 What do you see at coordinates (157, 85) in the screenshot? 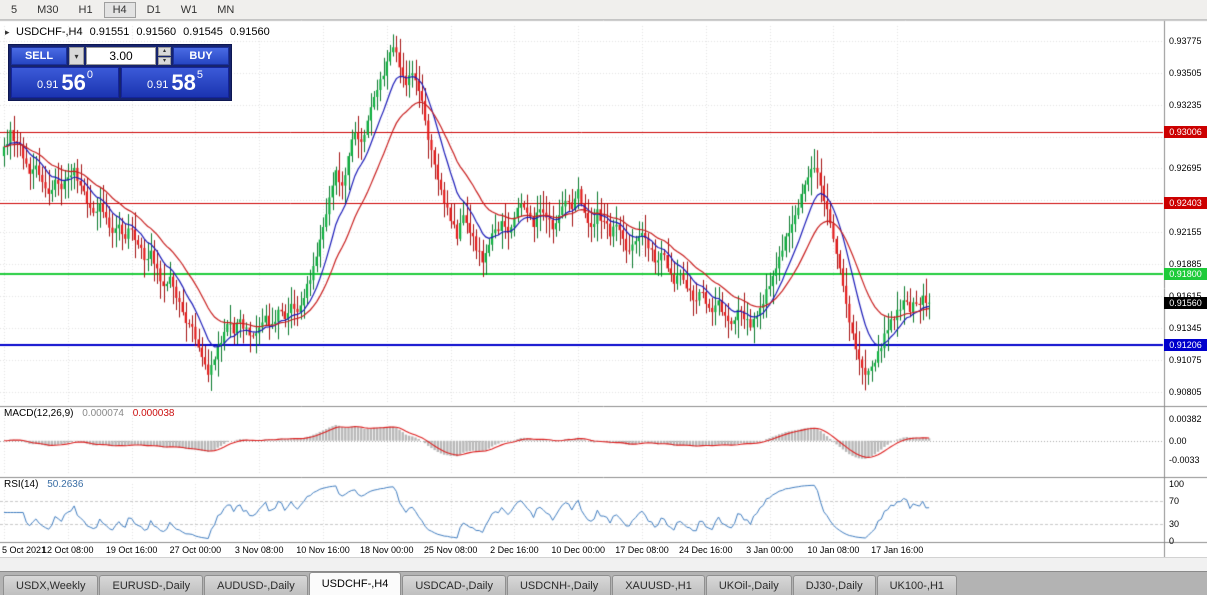
I see `buy-price-prefix: 0.91` at bounding box center [157, 85].